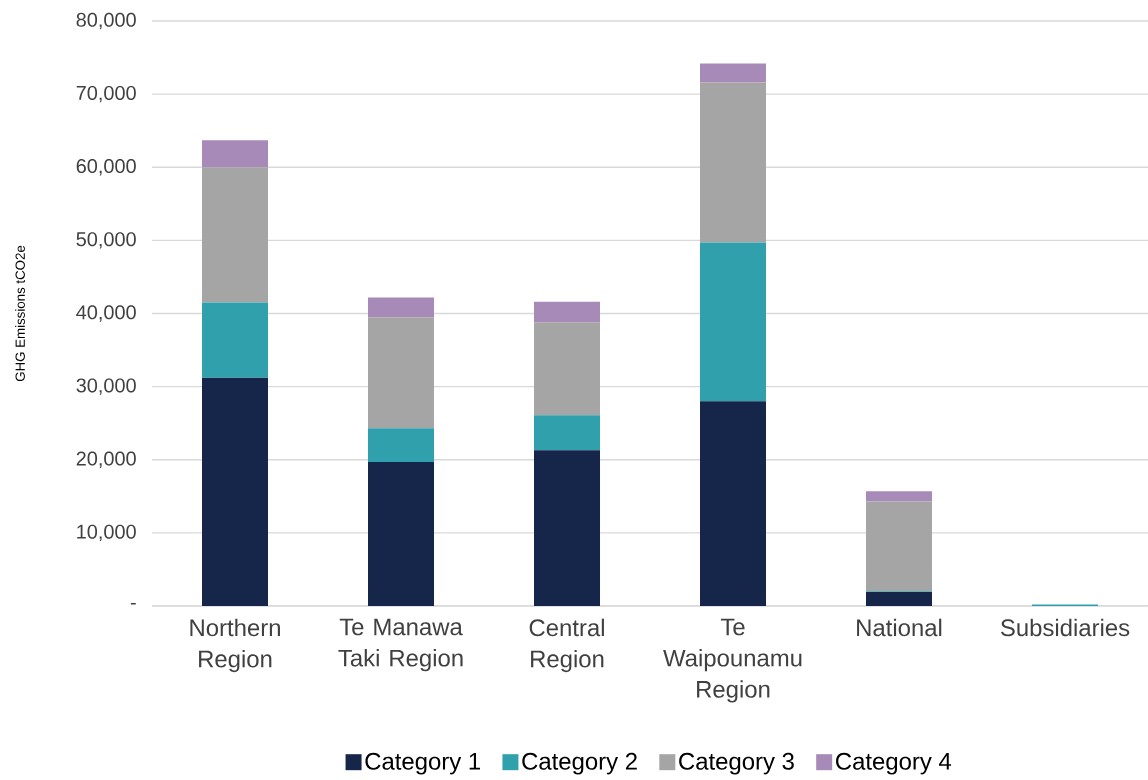  Describe the element at coordinates (20, 313) in the screenshot. I see `y-axis-title: GHG Emissions tCO2e` at that location.